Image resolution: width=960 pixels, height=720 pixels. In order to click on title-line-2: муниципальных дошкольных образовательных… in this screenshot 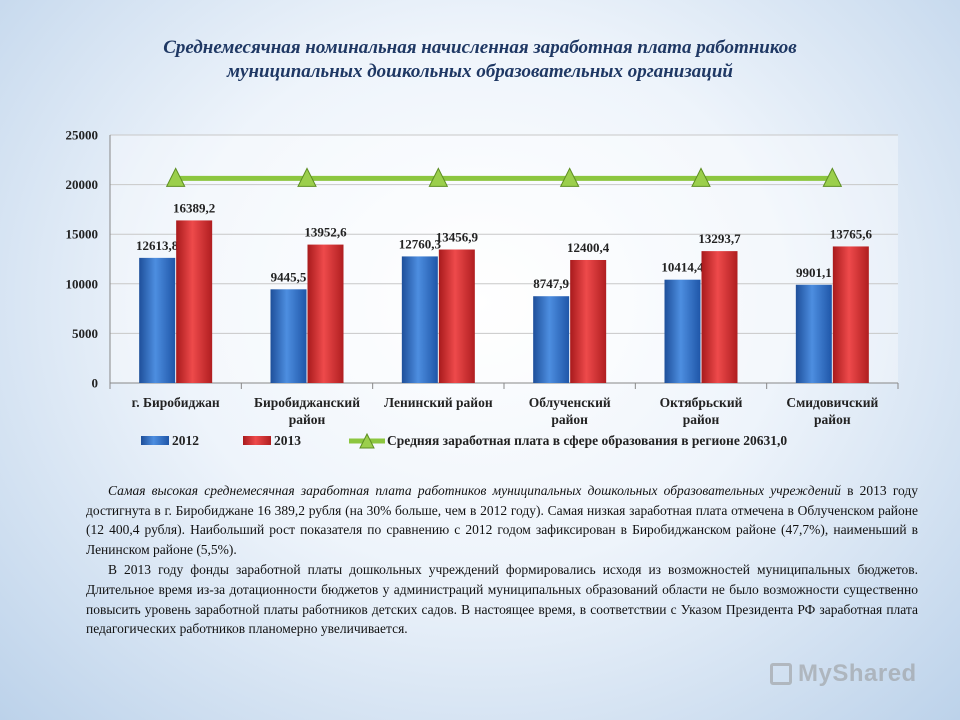, I will do `click(480, 71)`.